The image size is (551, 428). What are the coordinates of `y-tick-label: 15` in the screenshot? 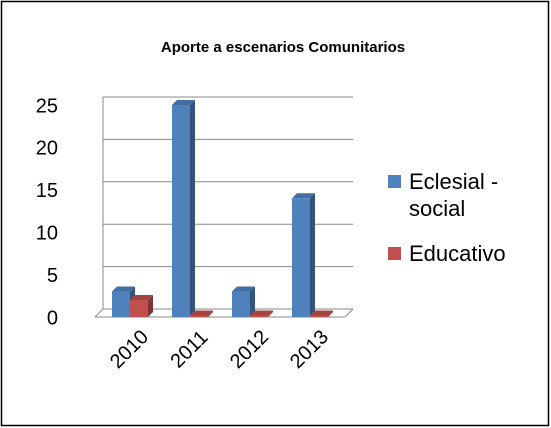 It's located at (47, 191).